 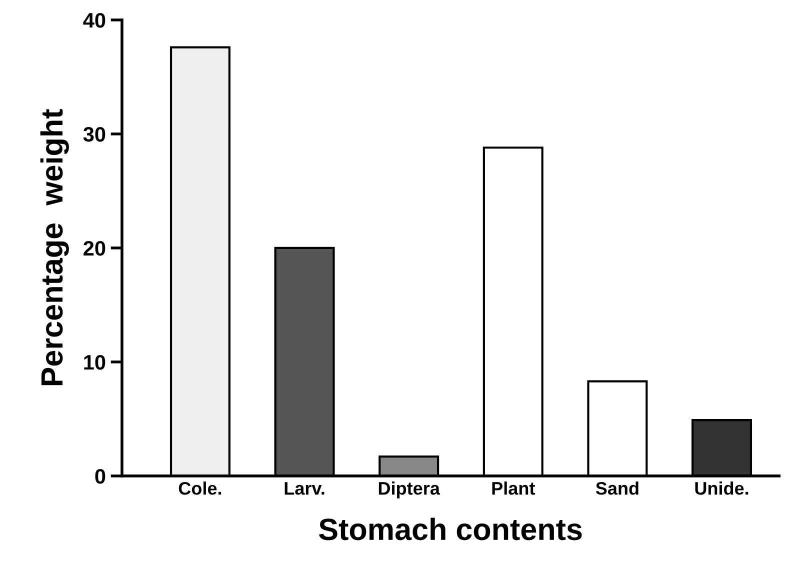 What do you see at coordinates (95, 362) in the screenshot?
I see `y-tick-label: 10` at bounding box center [95, 362].